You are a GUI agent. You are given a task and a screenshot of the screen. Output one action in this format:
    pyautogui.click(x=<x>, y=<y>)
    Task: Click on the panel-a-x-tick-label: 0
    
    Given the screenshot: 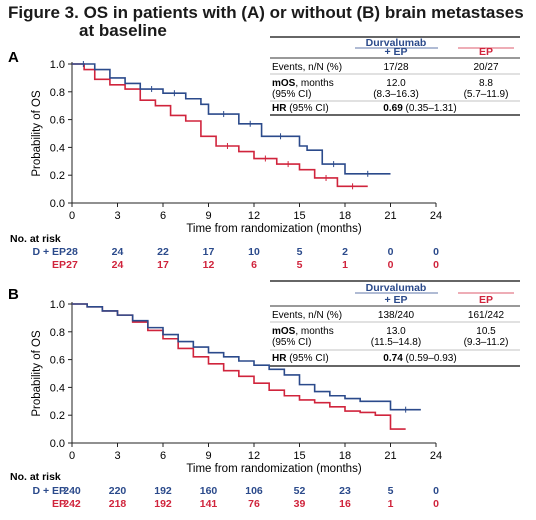 What is the action you would take?
    pyautogui.click(x=72, y=216)
    